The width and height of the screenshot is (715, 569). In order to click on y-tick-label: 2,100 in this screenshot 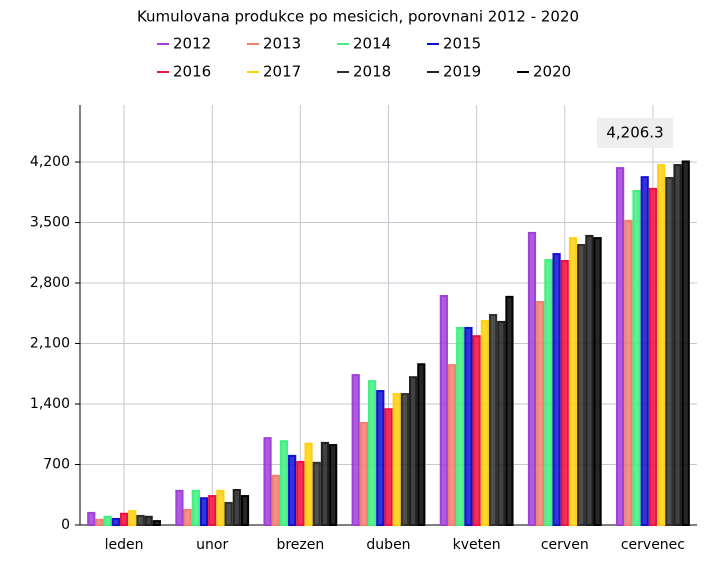, I will do `click(50, 344)`.